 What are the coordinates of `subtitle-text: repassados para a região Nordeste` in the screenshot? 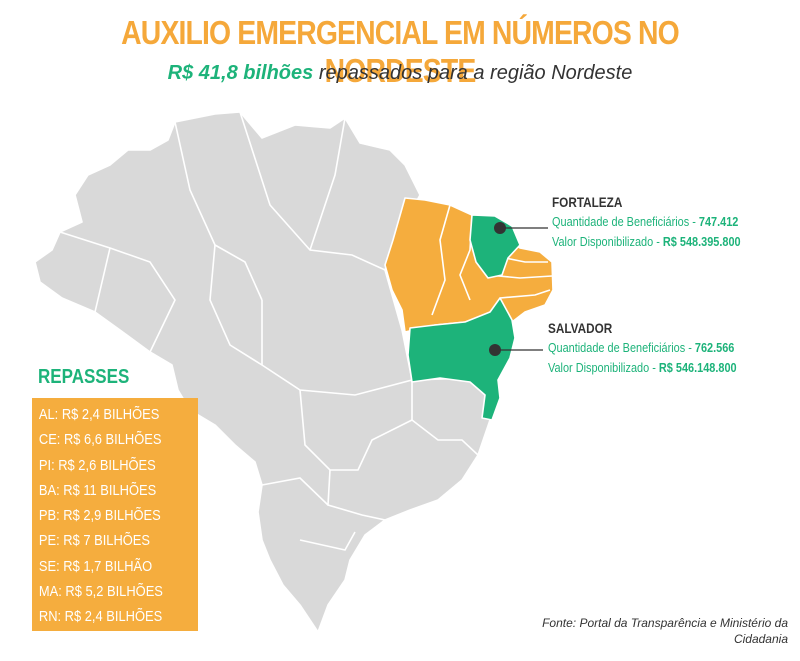 It's located at (473, 73).